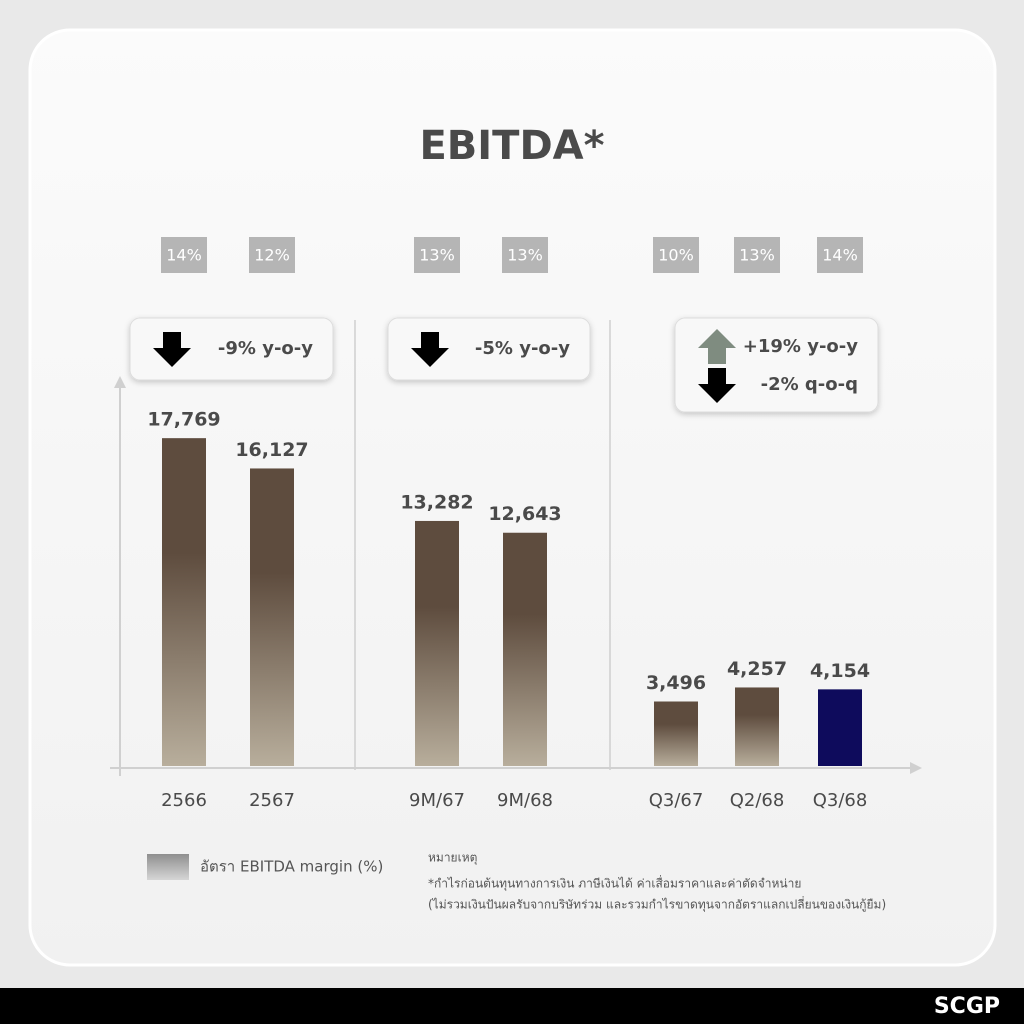 The image size is (1024, 1024). What do you see at coordinates (840, 800) in the screenshot?
I see `x-tick-label: Q3/68` at bounding box center [840, 800].